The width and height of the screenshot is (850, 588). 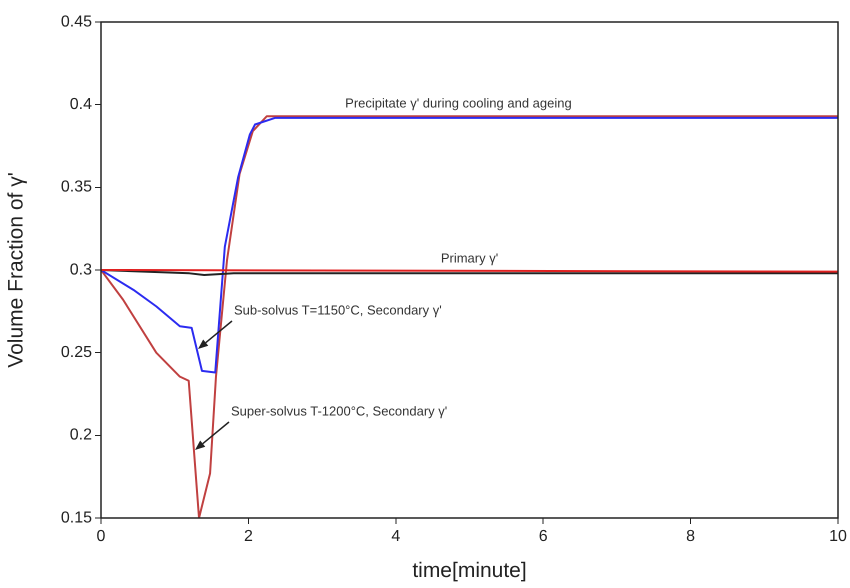 What do you see at coordinates (838, 537) in the screenshot?
I see `x-tick-label: 10` at bounding box center [838, 537].